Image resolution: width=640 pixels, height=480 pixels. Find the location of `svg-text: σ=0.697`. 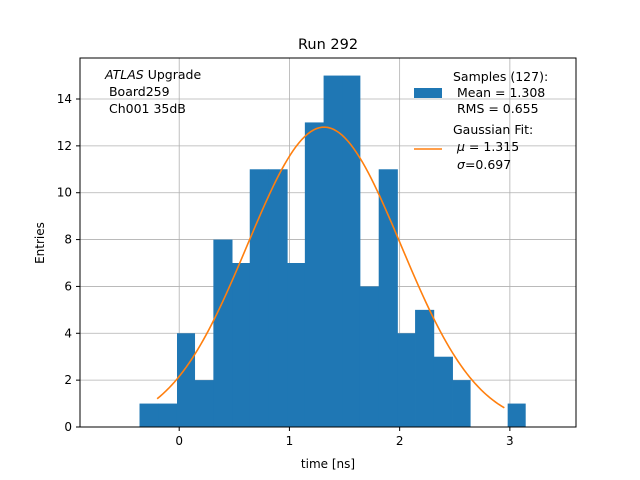

svg-text: σ=0.697 is located at coordinates (484, 164).